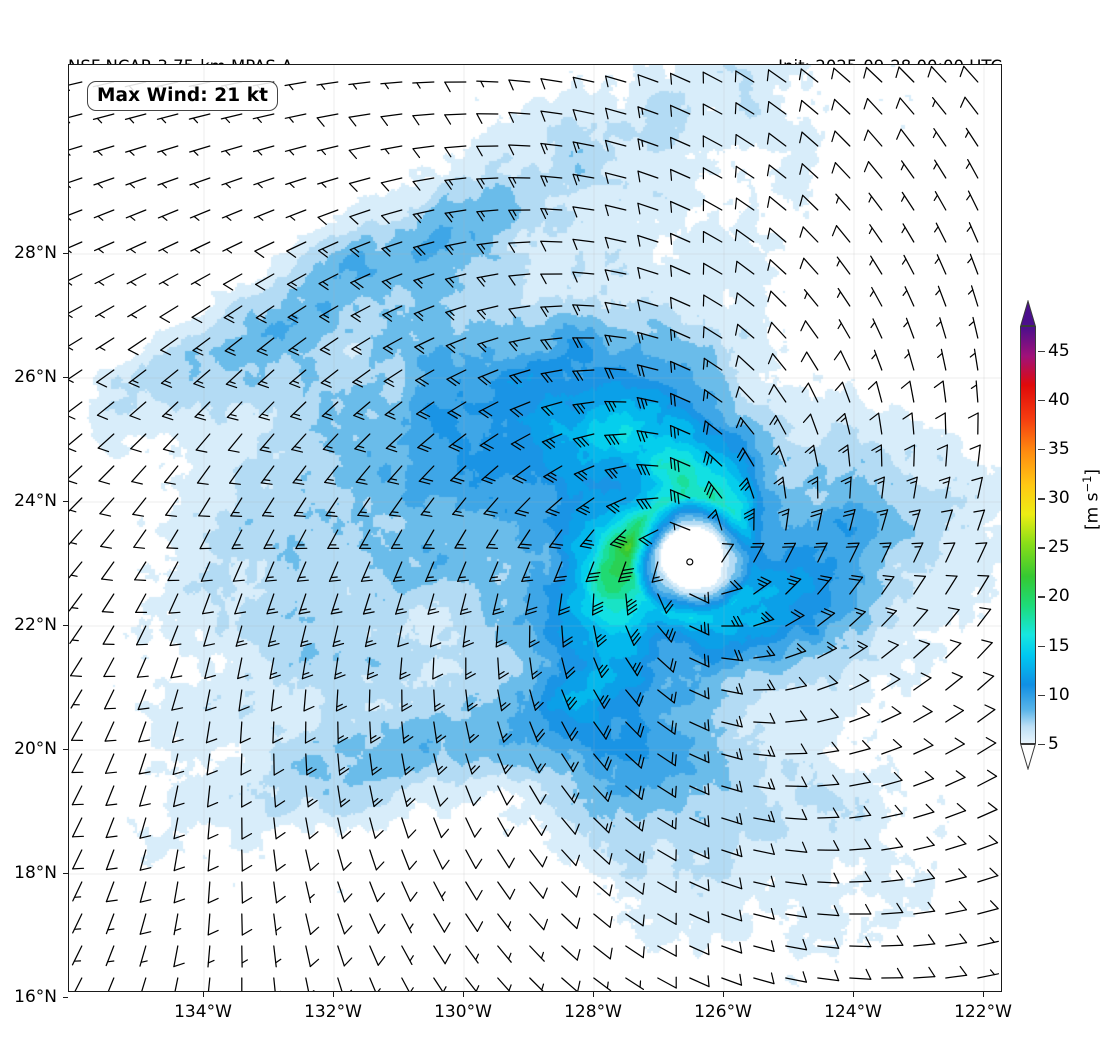 This screenshot has height=1037, width=1119. Describe the element at coordinates (1028, 535) in the screenshot. I see `colorbar` at that location.